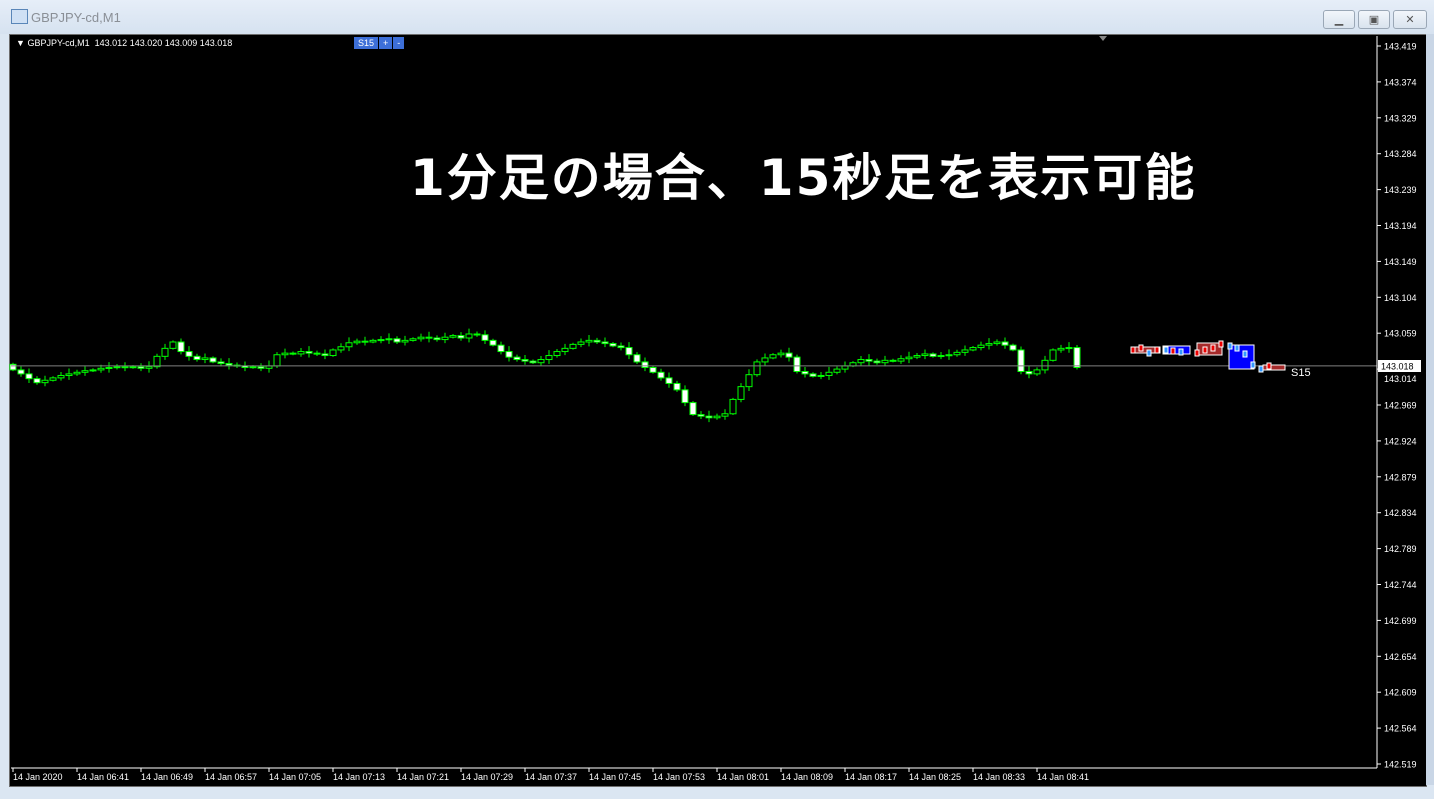  I want to click on price-tick-label: 143.329, so click(1400, 118).